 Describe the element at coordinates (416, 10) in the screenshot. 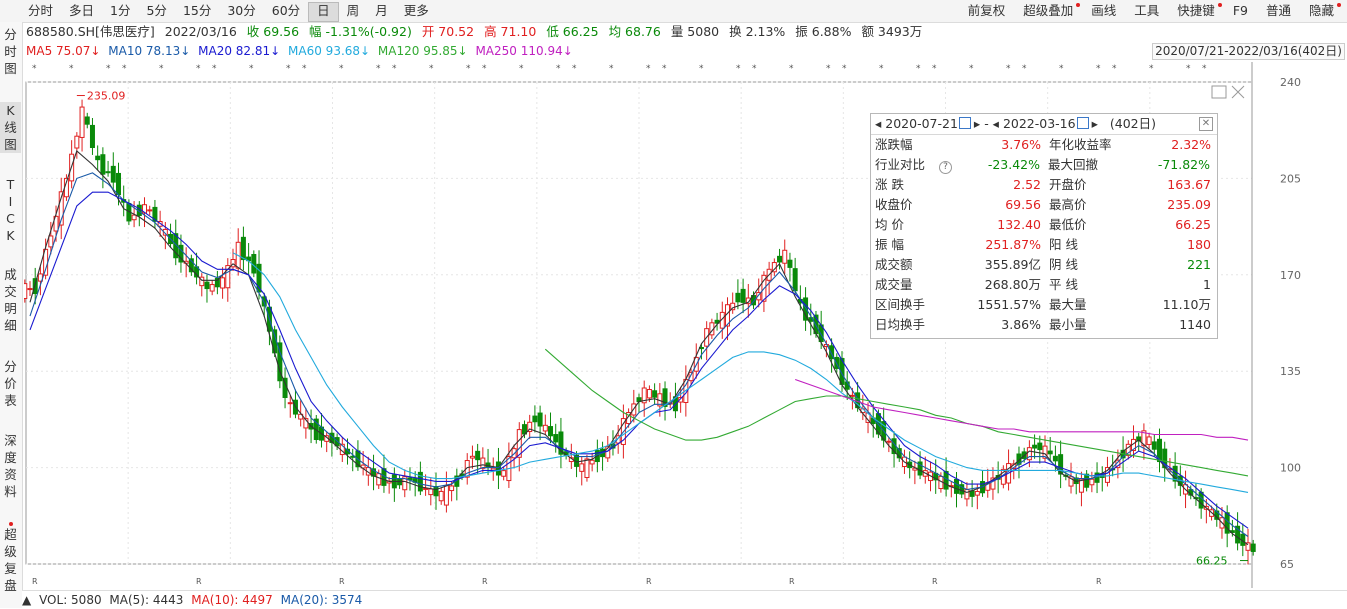

I see `period-tab: 更多` at that location.